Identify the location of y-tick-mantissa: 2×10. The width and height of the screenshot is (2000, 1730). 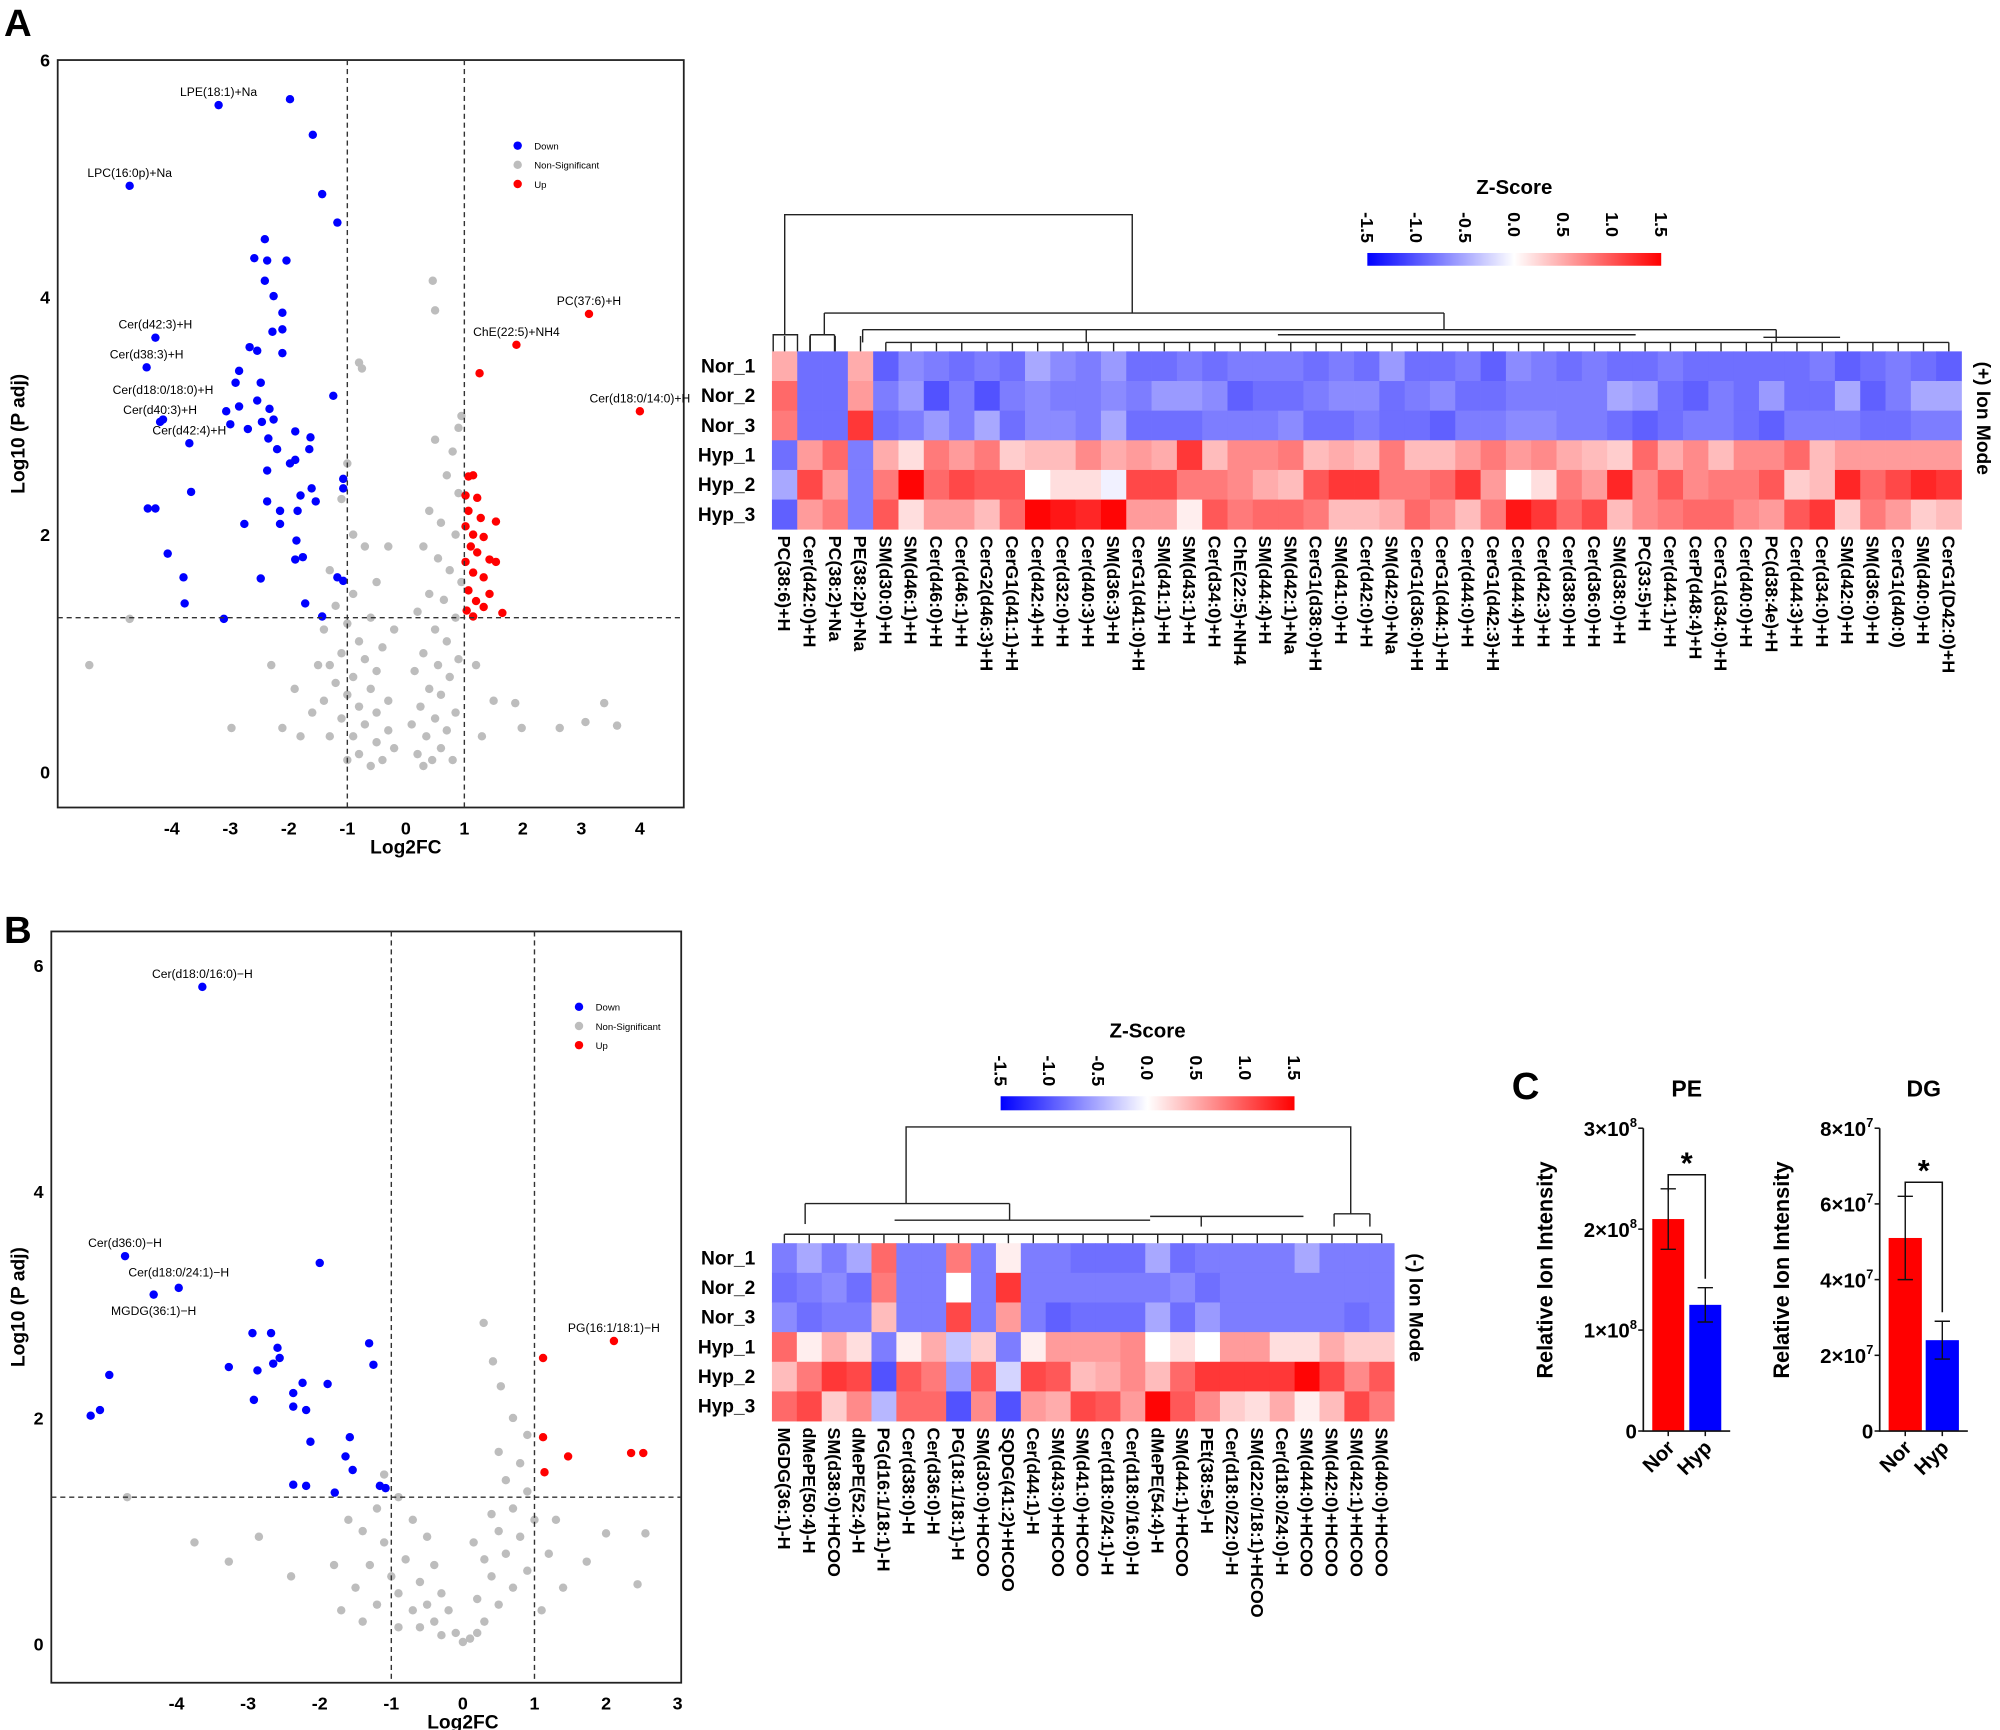
(1607, 1230).